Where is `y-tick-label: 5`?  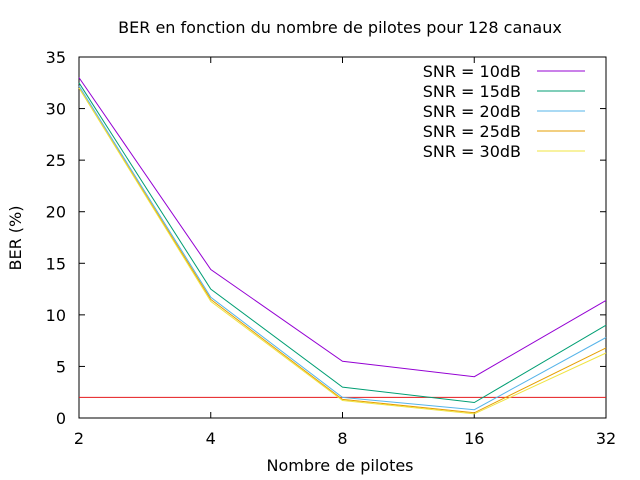 y-tick-label: 5 is located at coordinates (61, 366).